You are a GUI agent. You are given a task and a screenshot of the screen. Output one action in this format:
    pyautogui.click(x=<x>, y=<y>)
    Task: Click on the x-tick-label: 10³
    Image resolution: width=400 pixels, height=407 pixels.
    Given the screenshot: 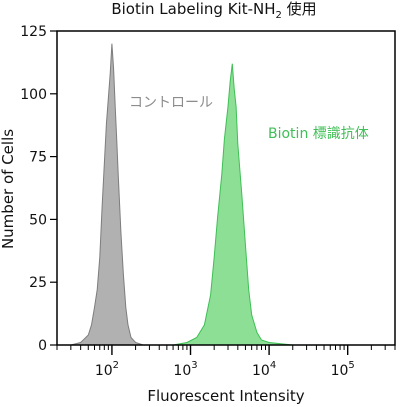 What is the action you would take?
    pyautogui.click(x=185, y=369)
    